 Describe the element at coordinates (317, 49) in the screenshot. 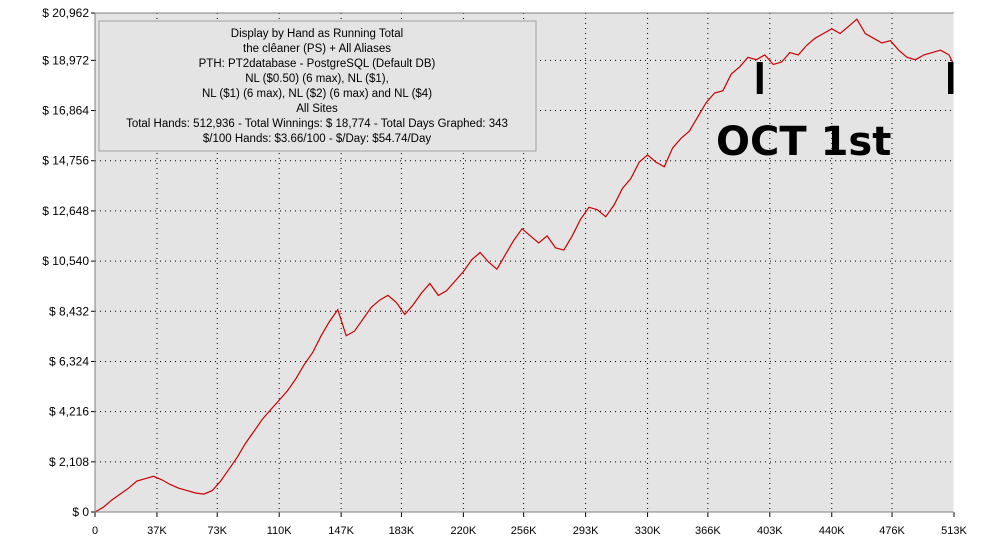

I see `info-box-line: the clêaner (PS) + All Aliases` at that location.